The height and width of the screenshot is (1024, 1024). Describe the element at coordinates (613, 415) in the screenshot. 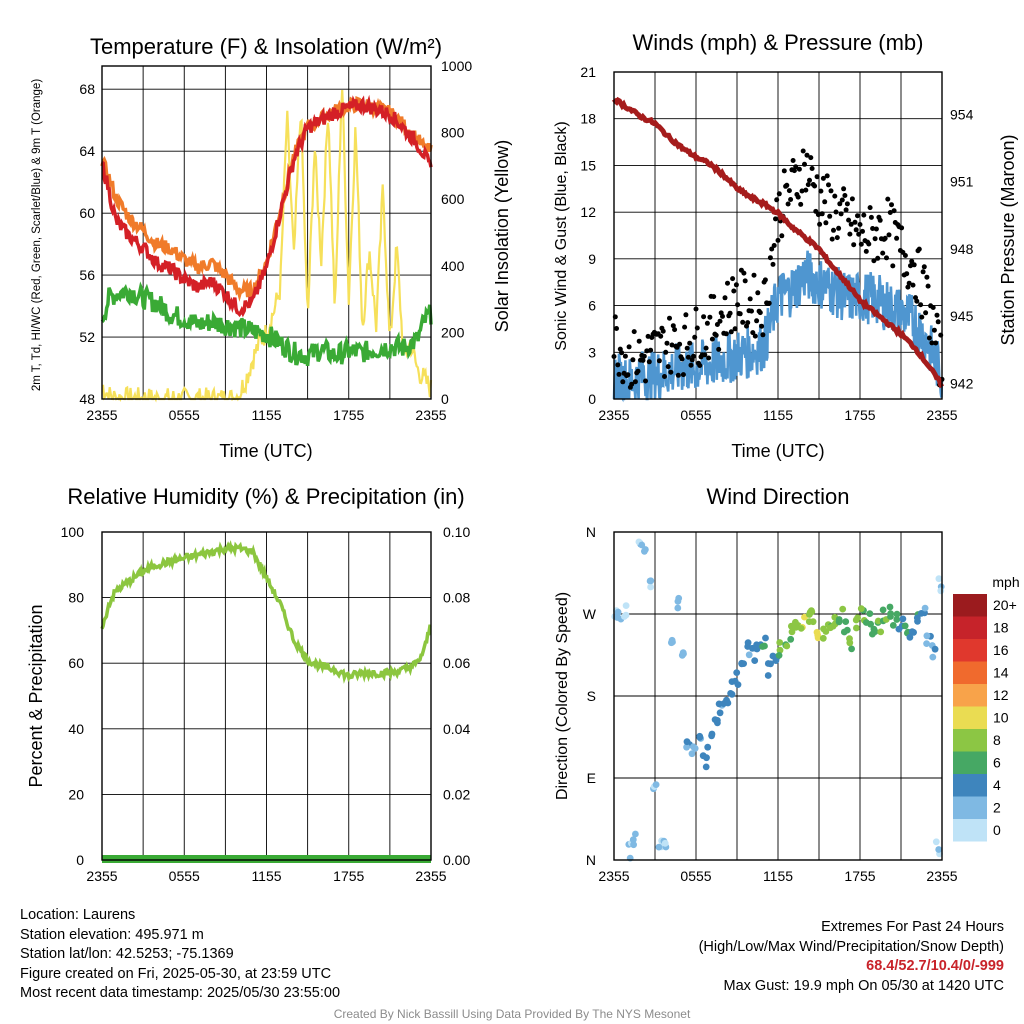

I see `winds-xtick-label: 2355` at that location.